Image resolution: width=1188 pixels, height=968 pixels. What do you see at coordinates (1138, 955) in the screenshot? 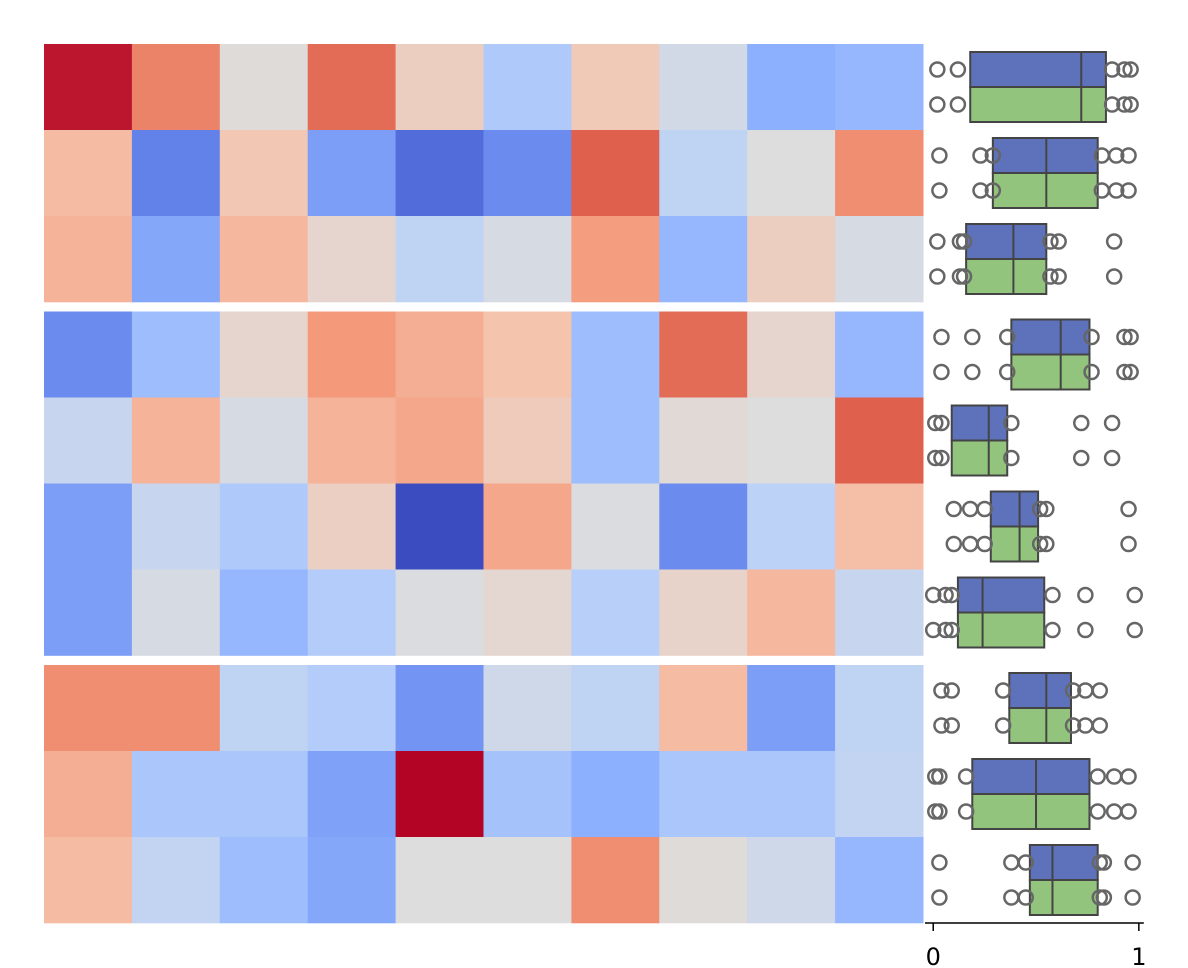
I see `x-tick-label: 1` at bounding box center [1138, 955].